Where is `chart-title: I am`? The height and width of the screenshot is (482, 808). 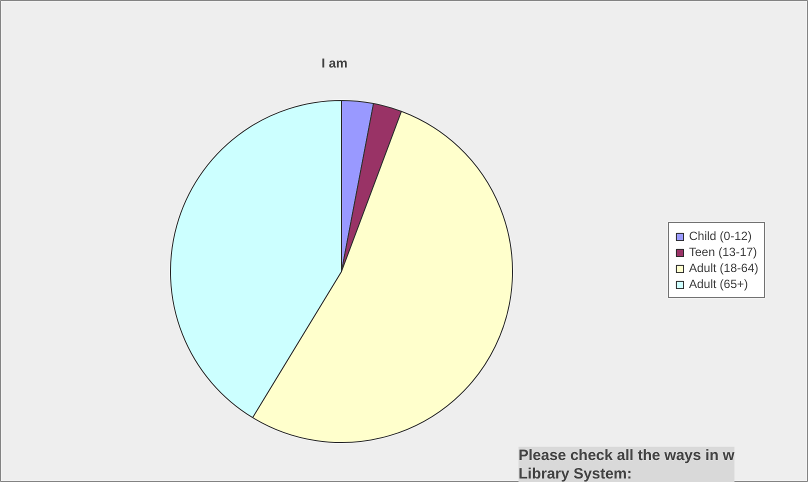 chart-title: I am is located at coordinates (334, 63).